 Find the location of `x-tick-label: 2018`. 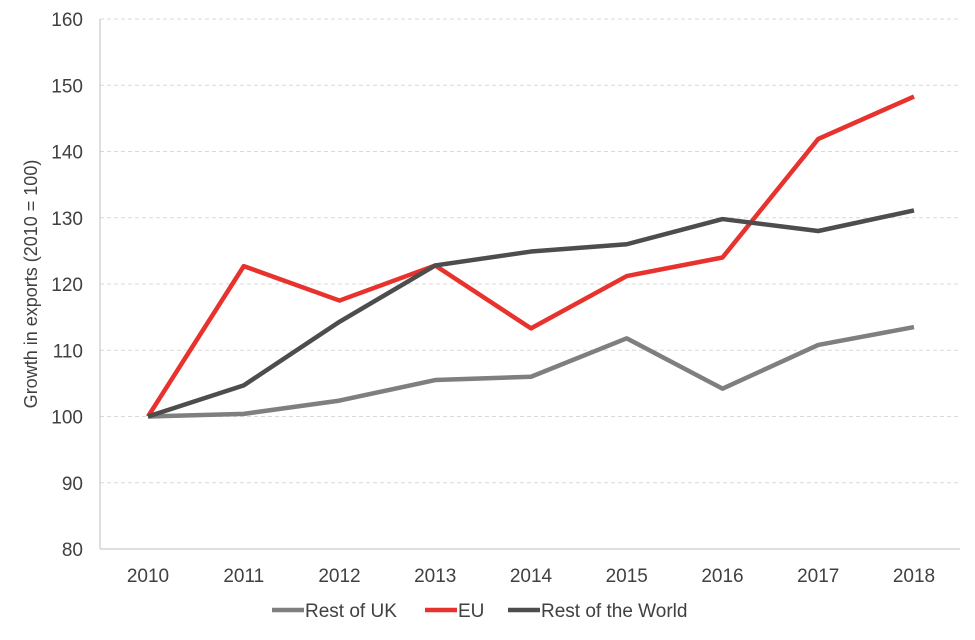

x-tick-label: 2018 is located at coordinates (914, 576).